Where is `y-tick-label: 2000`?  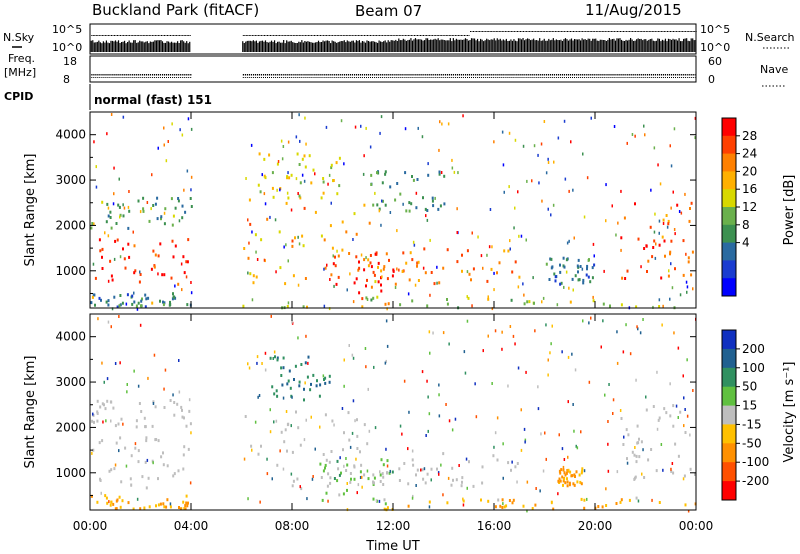
y-tick-label: 2000 is located at coordinates (70, 225).